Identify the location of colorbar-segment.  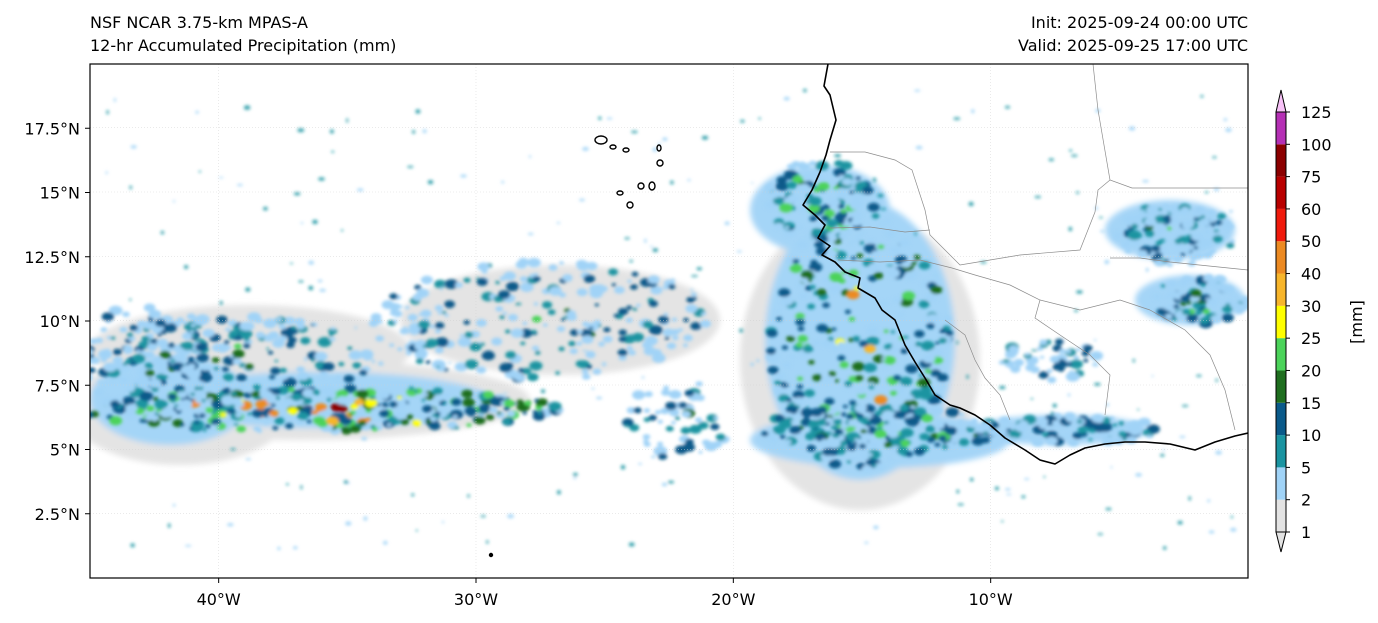
(1281, 386).